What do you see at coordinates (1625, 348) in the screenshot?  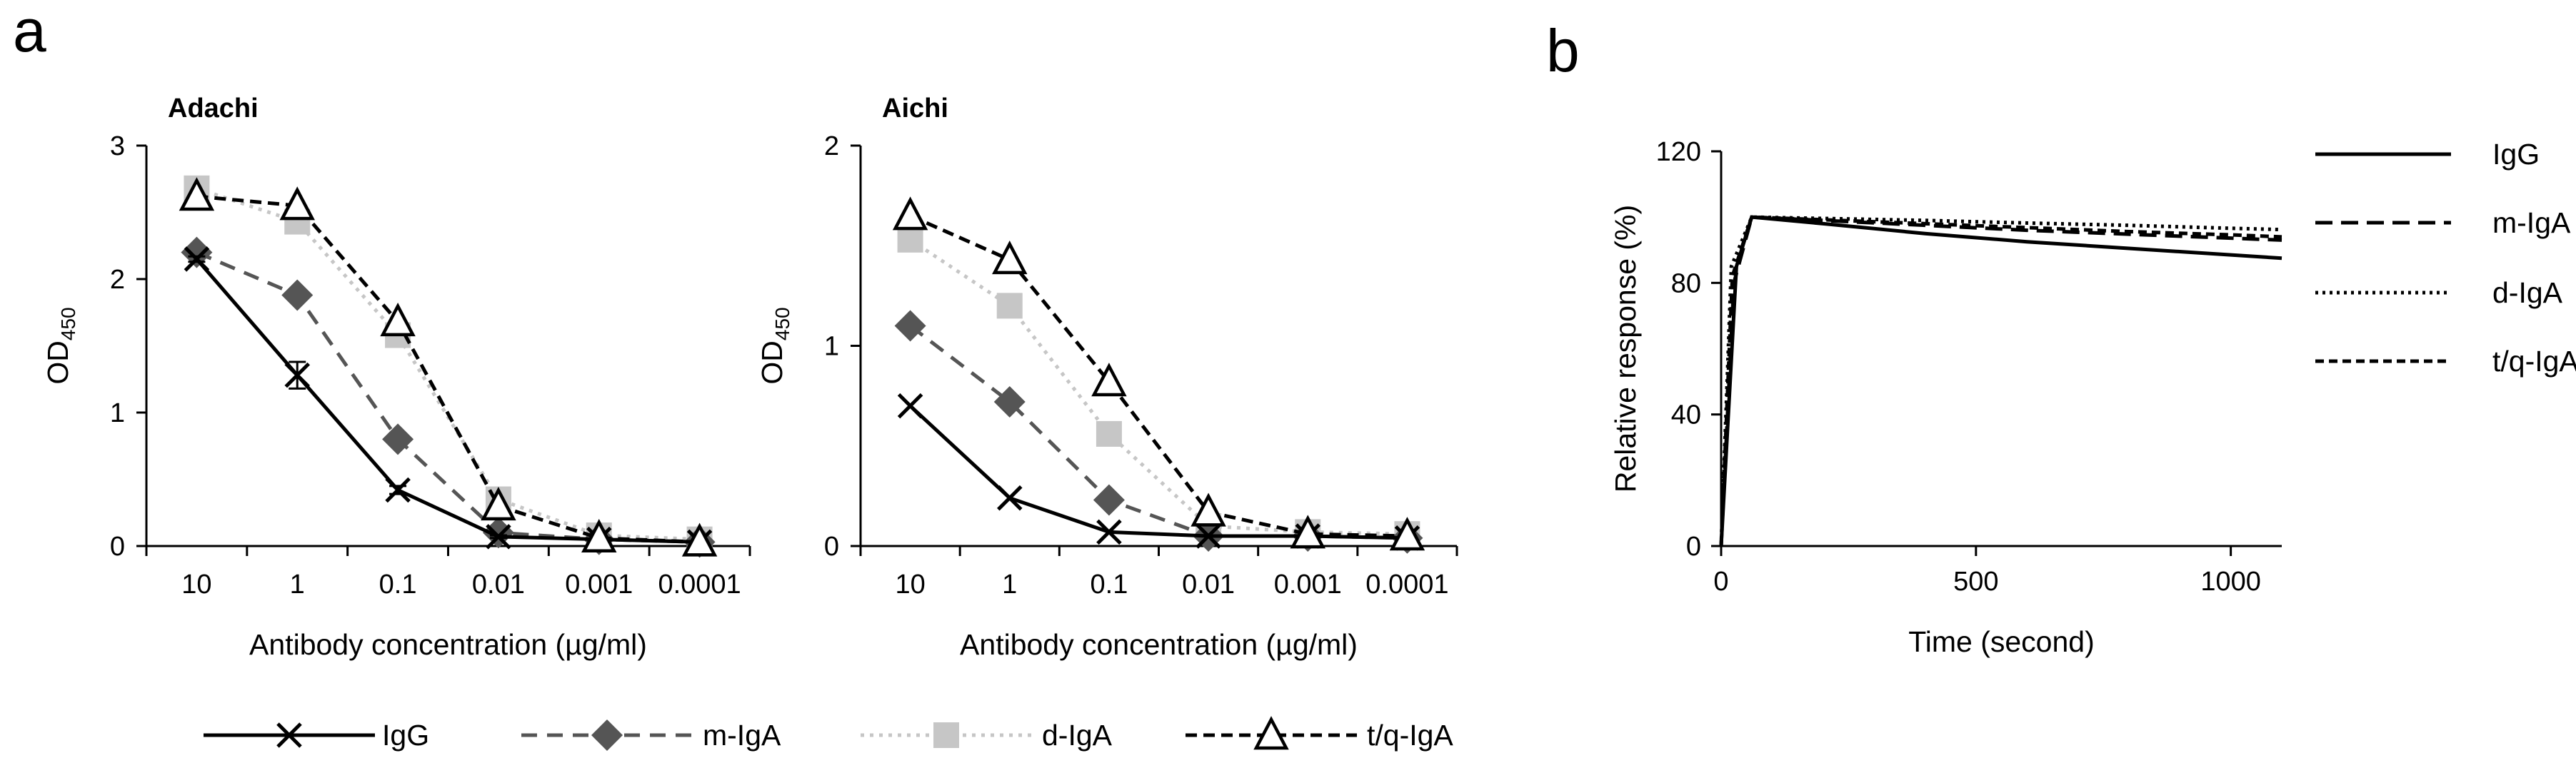 I see `y-axis-label: Relative response (%)` at bounding box center [1625, 348].